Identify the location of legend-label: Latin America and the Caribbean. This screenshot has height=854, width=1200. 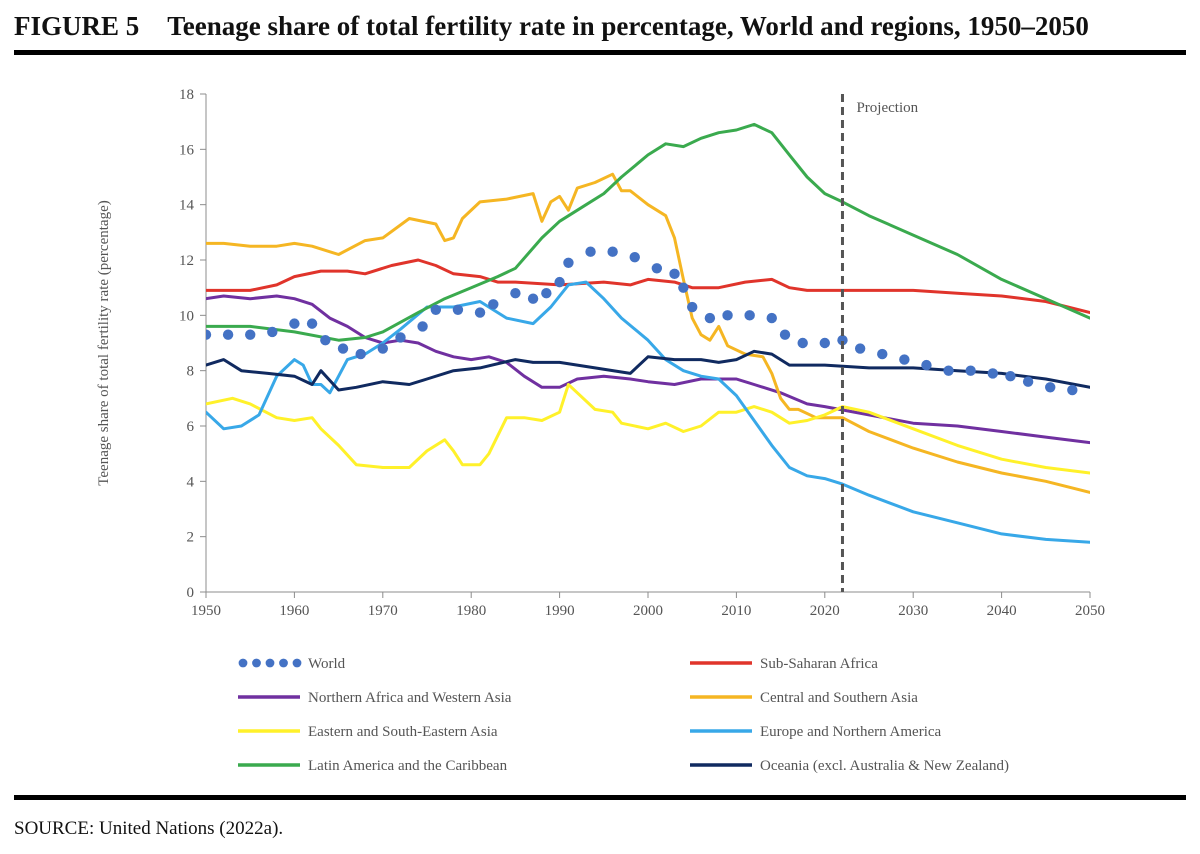
(408, 766).